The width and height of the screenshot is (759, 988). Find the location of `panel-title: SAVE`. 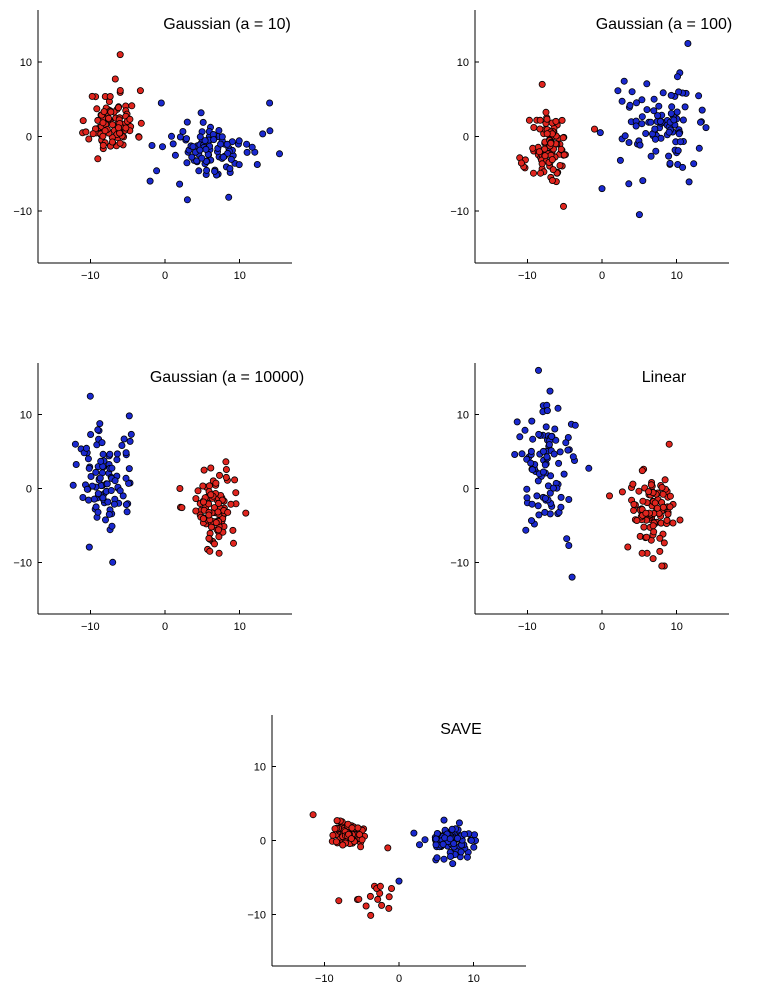

panel-title: SAVE is located at coordinates (461, 729).